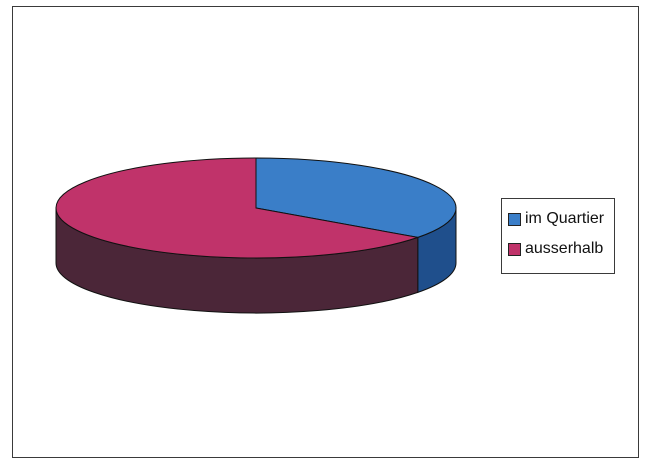  I want to click on legend-swatch-im-quartier, so click(514, 219).